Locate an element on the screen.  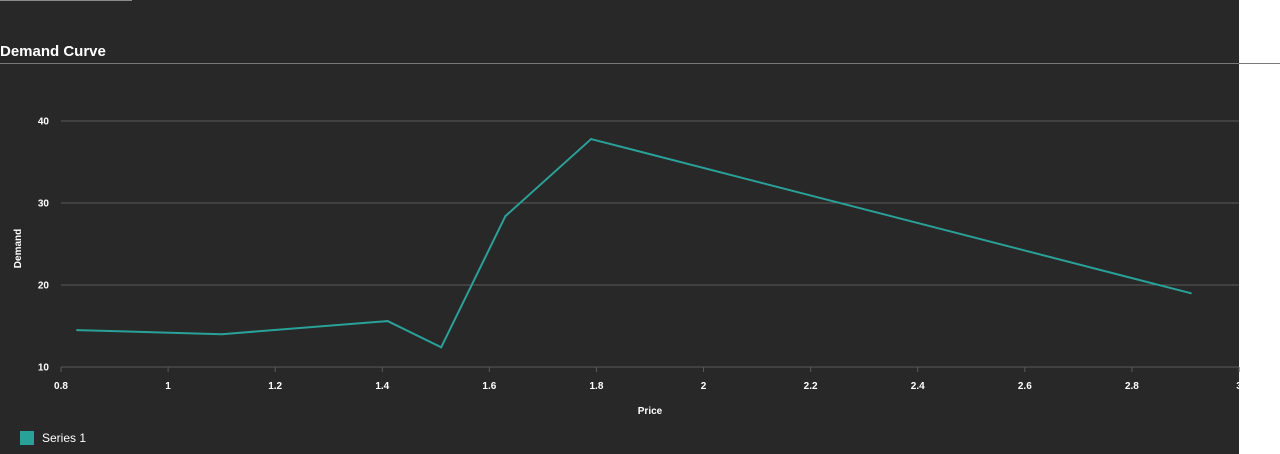
x-tick-label: 1.8 is located at coordinates (597, 386).